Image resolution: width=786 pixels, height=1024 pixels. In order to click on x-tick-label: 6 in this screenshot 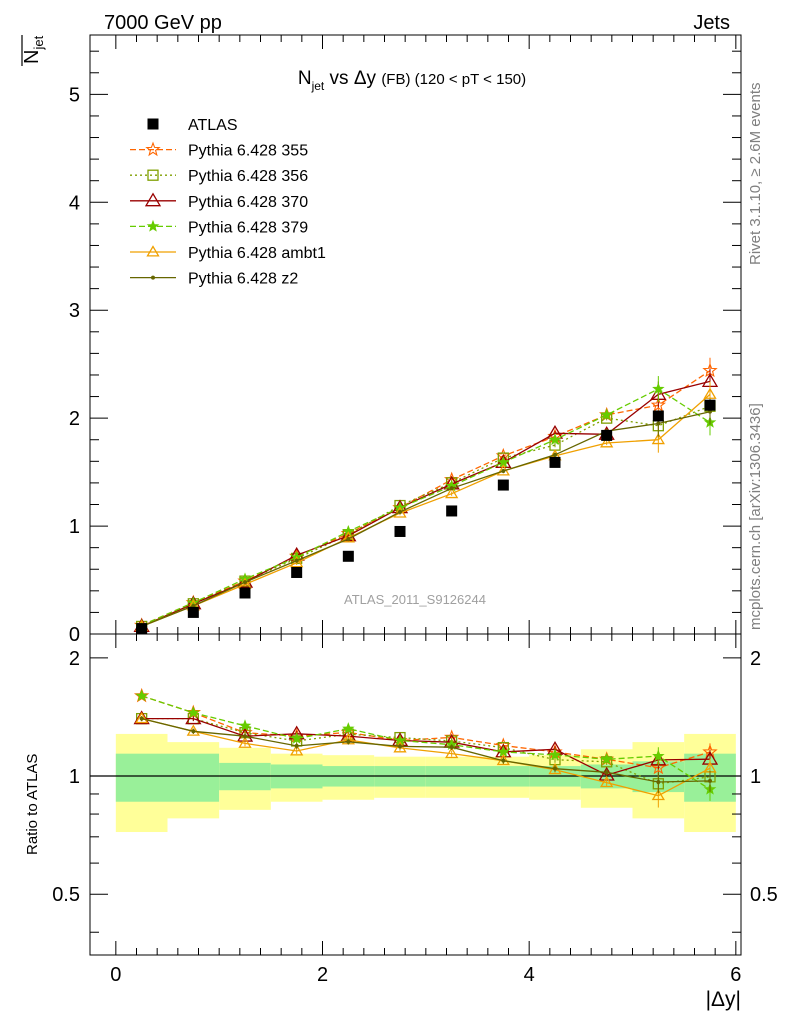, I will do `click(735, 975)`.